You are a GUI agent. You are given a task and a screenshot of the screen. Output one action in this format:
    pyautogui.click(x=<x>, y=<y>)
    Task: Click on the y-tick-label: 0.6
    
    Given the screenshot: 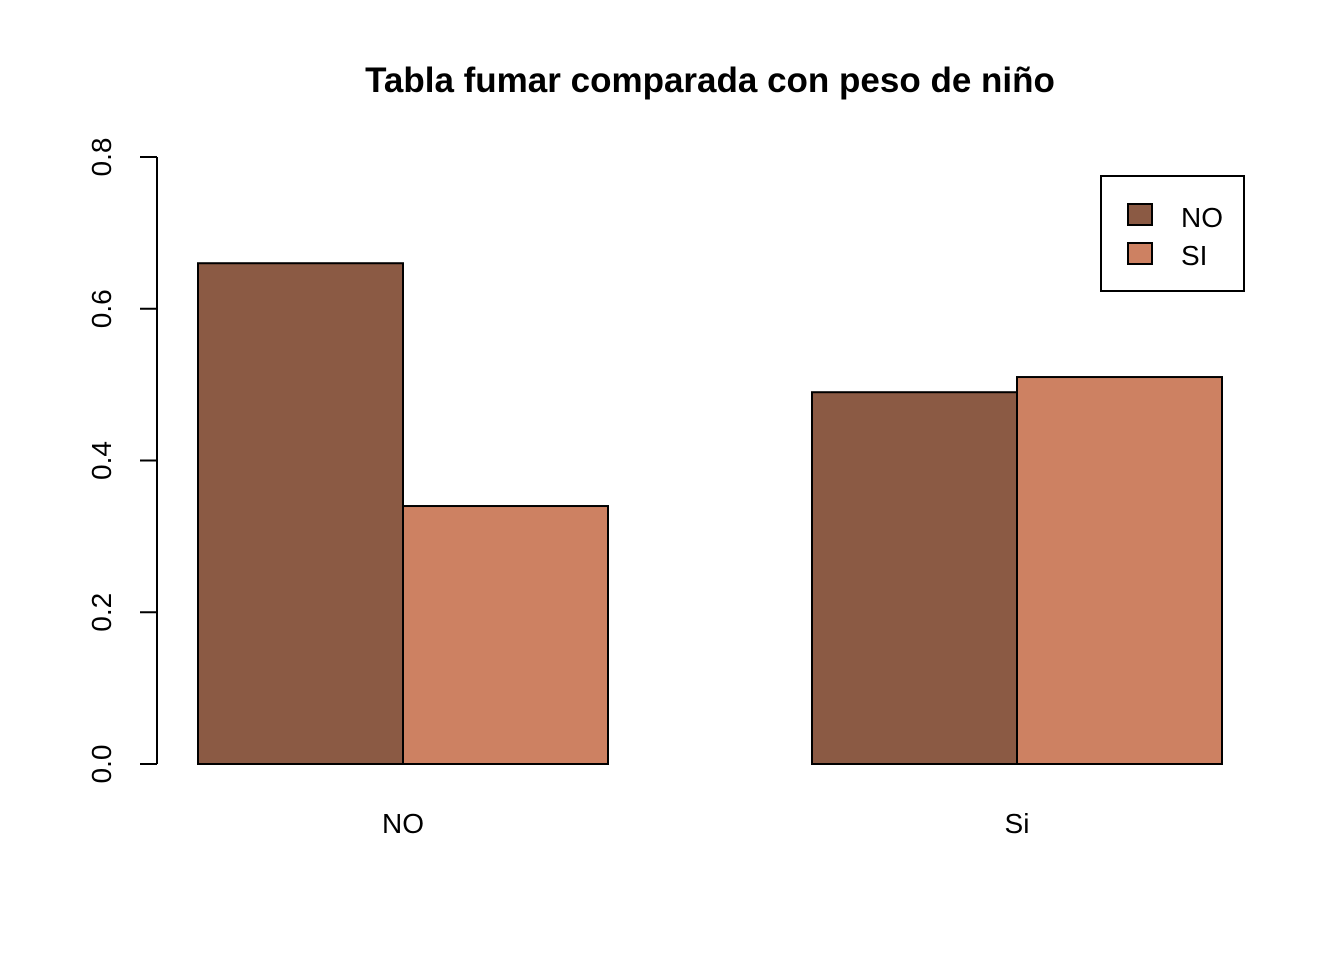 What is the action you would take?
    pyautogui.click(x=101, y=308)
    